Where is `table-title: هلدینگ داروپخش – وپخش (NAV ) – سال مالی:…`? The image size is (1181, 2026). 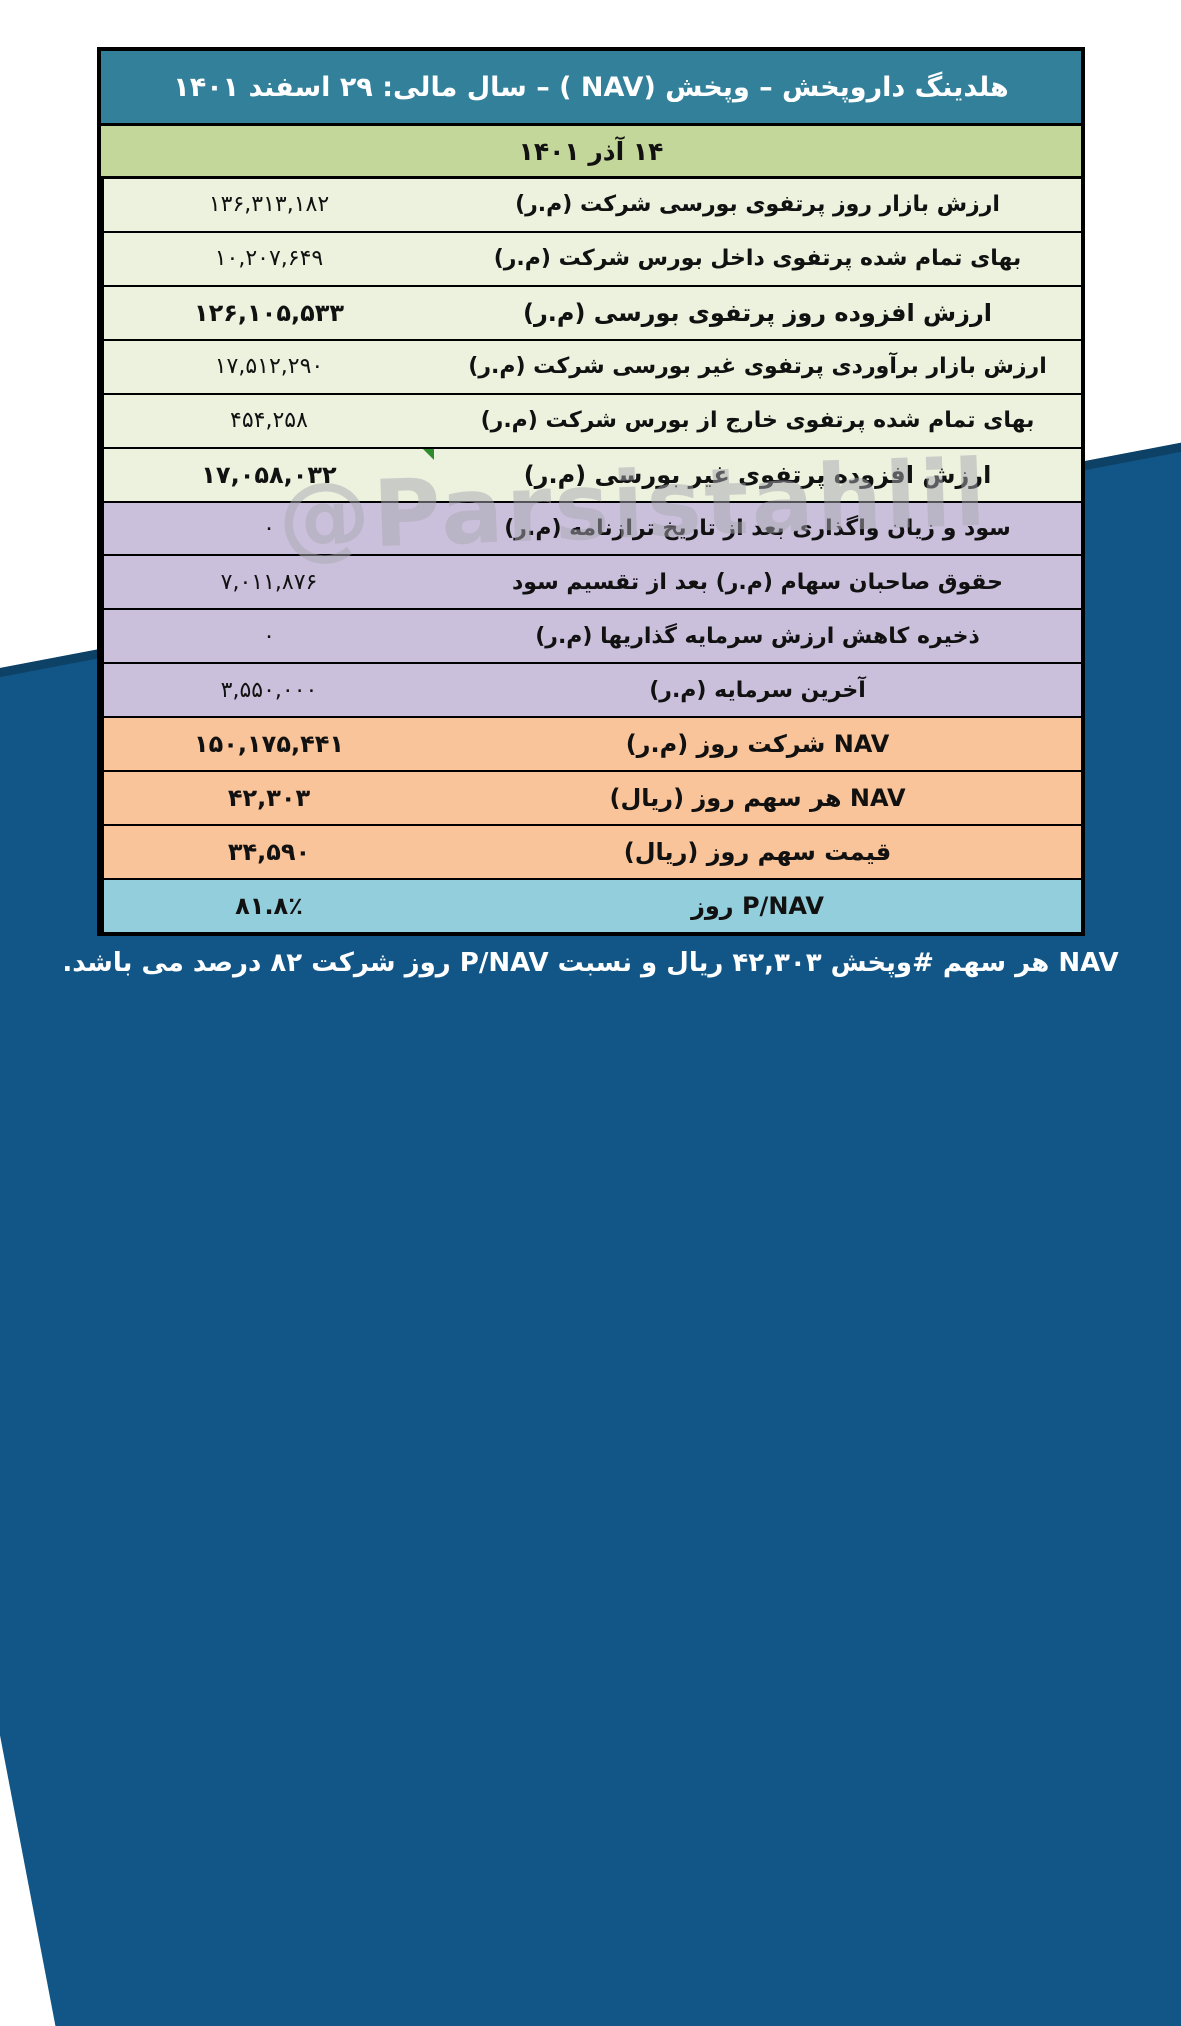 table-title: هلدینگ داروپخش – وپخش (NAV ) – سال مالی:… is located at coordinates (591, 88).